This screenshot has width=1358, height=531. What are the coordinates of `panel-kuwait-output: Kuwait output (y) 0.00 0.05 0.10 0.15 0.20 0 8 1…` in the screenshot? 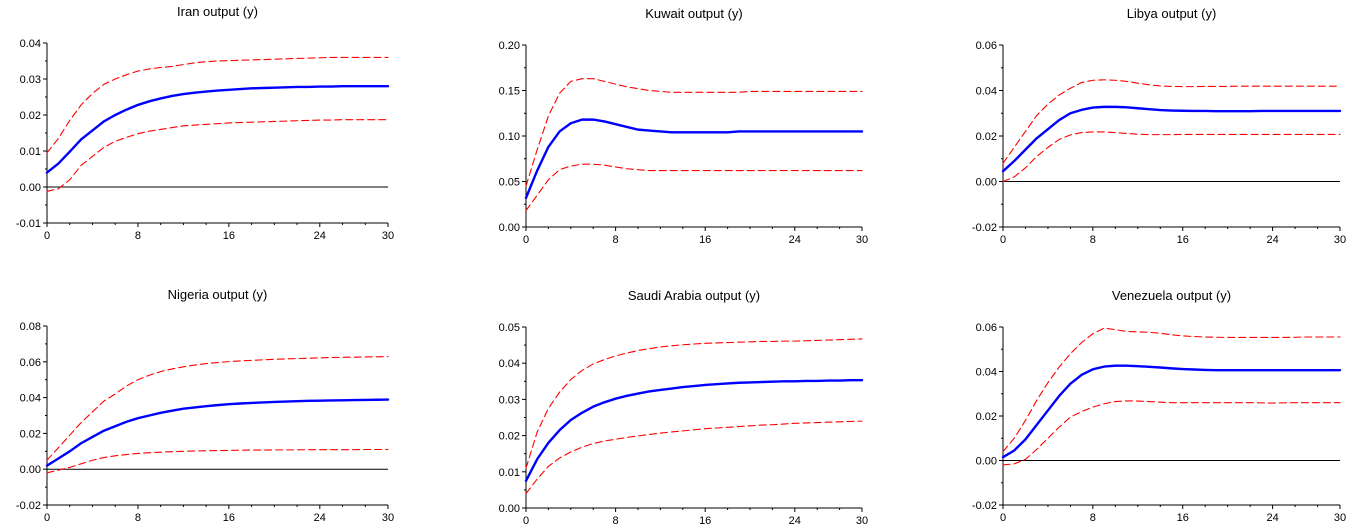 It's located at (684, 126).